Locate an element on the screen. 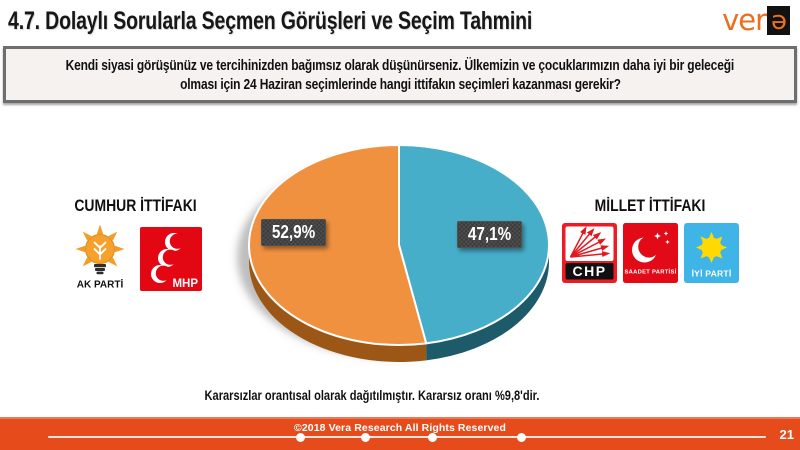 The image size is (800, 450). pie-label-millet: 47,1% is located at coordinates (490, 234).